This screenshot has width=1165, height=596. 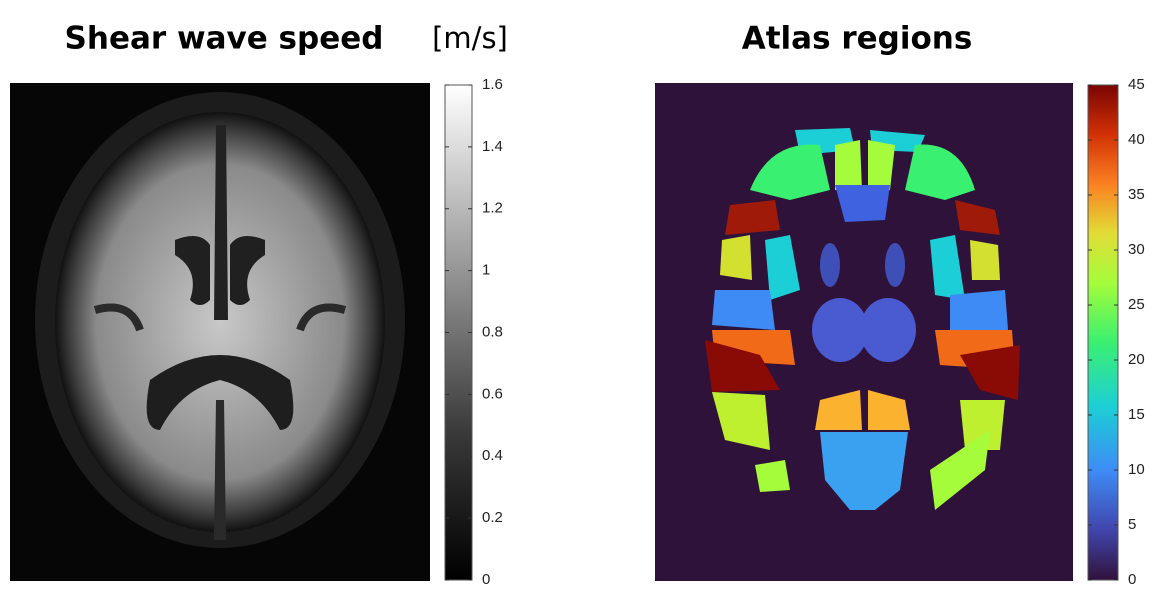 I want to click on tick-label: 35, so click(x=1136, y=194).